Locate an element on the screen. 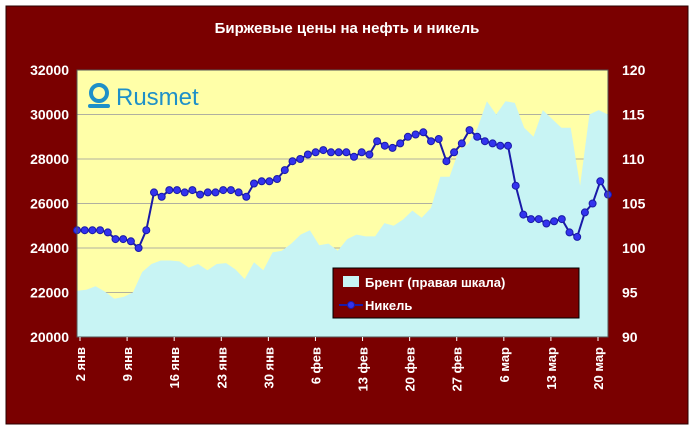  y-left-tick-label: 26000 is located at coordinates (49, 204).